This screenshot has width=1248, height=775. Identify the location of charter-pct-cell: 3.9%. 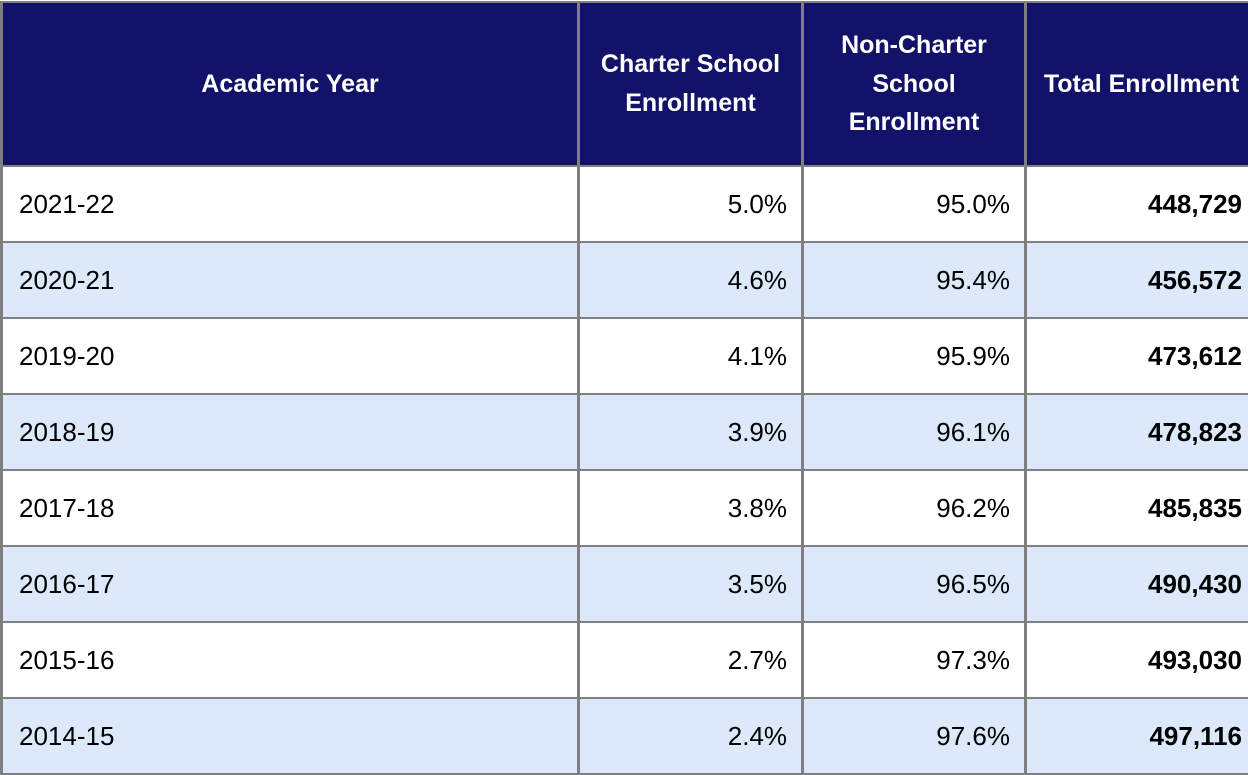
(691, 432).